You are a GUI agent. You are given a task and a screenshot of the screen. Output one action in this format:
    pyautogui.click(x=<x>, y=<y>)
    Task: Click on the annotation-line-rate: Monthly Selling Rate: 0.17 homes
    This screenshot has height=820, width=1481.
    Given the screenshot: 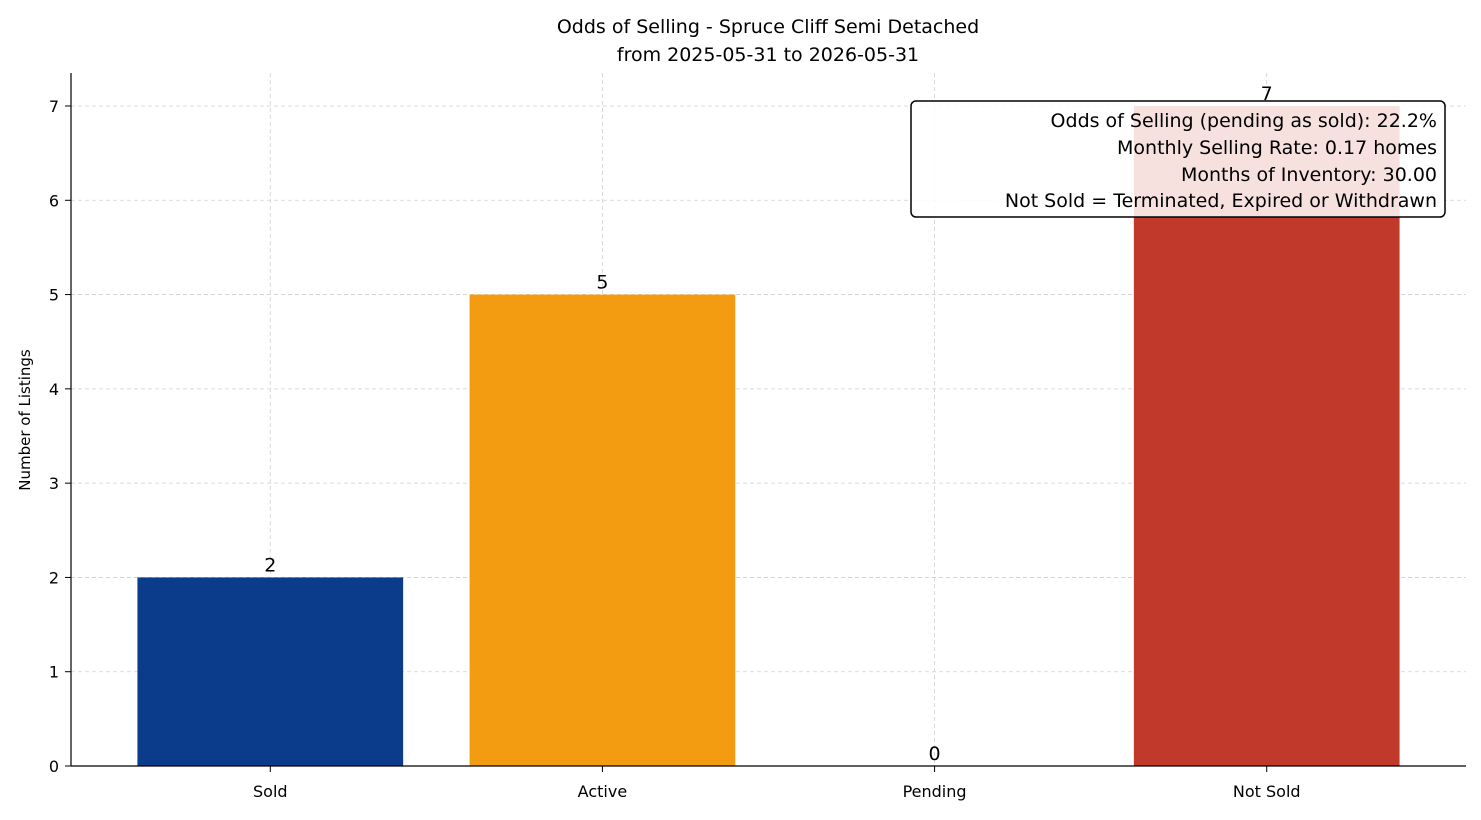 What is the action you would take?
    pyautogui.click(x=1277, y=148)
    